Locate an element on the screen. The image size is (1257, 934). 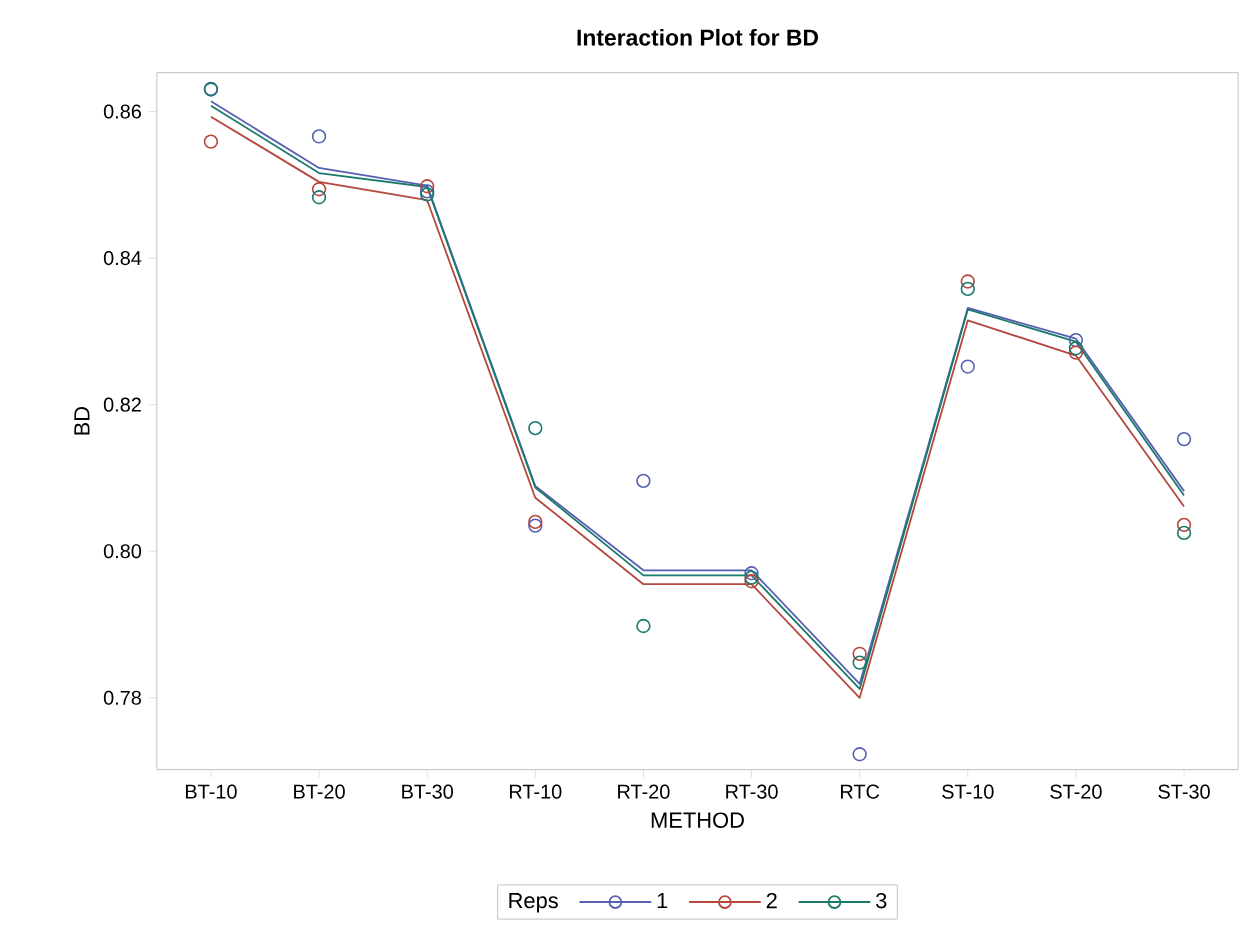
y-tick-label: 0.82 is located at coordinates (122, 404).